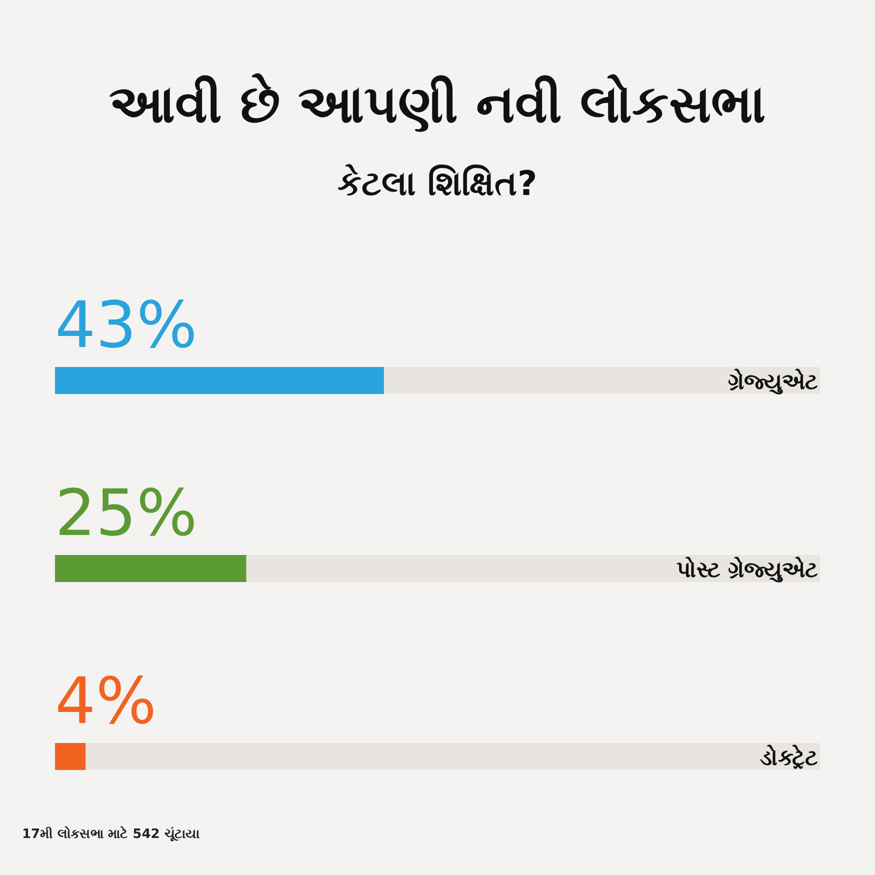 This screenshot has height=875, width=875. Describe the element at coordinates (437, 104) in the screenshot. I see `chart-title: આવી છે આપણી નવી લોકસભા` at that location.